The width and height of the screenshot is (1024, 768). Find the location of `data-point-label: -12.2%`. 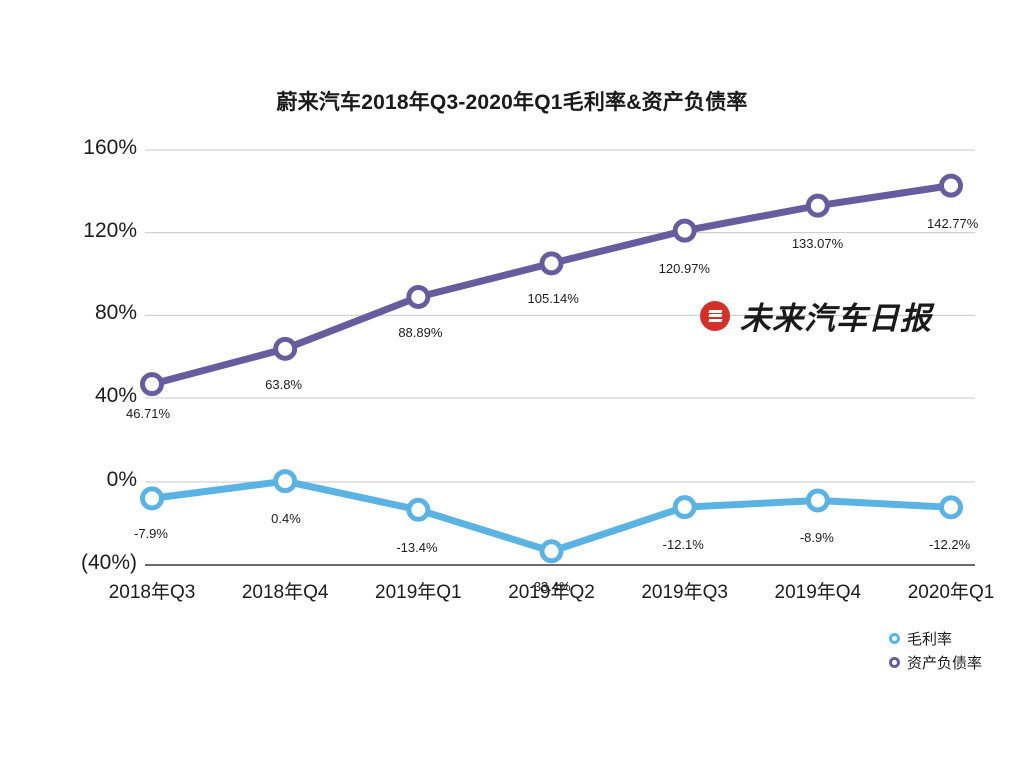

data-point-label: -12.2% is located at coordinates (950, 545).